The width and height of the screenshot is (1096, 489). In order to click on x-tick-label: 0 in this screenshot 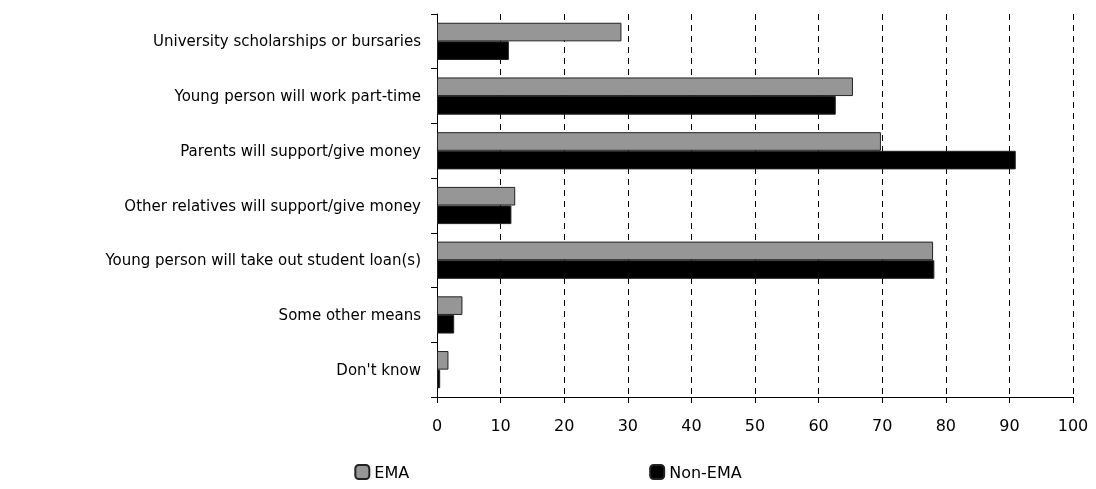, I will do `click(437, 425)`.